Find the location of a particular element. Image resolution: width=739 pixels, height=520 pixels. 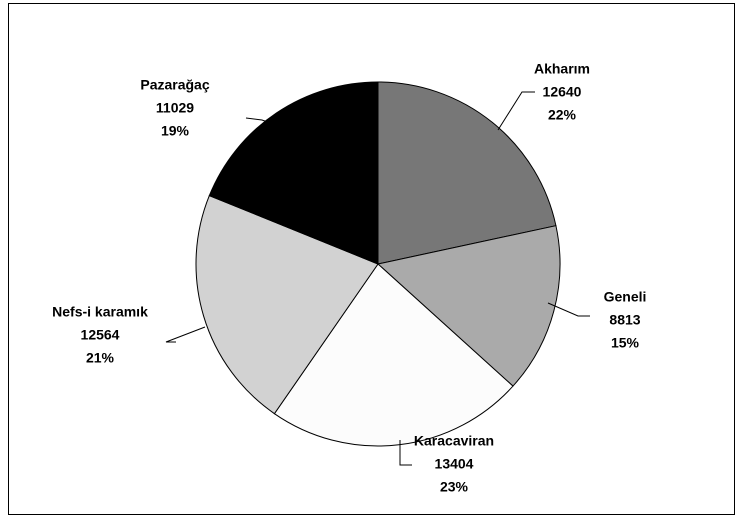

slice-value: 13404 is located at coordinates (454, 464).